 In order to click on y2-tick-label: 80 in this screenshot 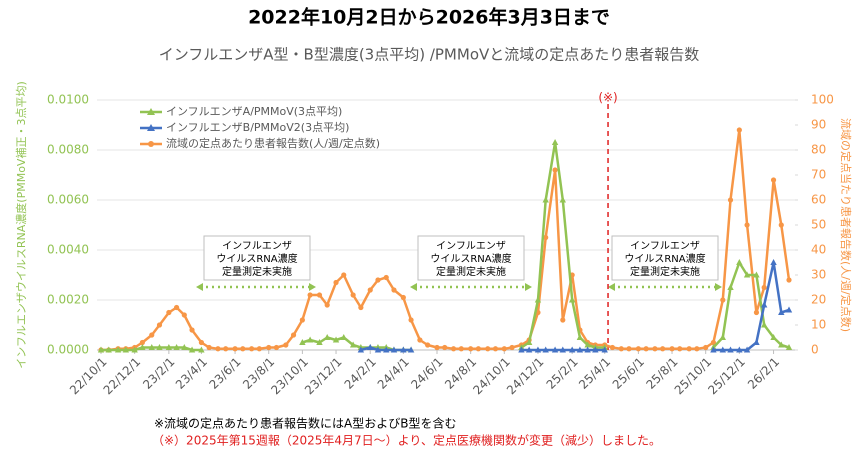, I will do `click(818, 150)`.